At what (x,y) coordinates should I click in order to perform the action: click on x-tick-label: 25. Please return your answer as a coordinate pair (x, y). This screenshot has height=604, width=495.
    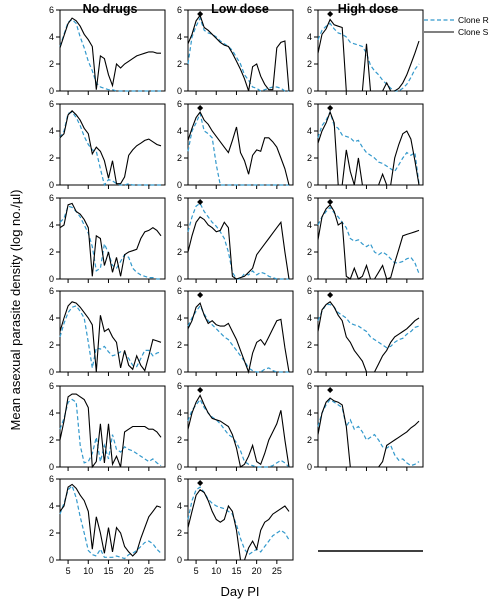
    Looking at the image, I should click on (149, 571).